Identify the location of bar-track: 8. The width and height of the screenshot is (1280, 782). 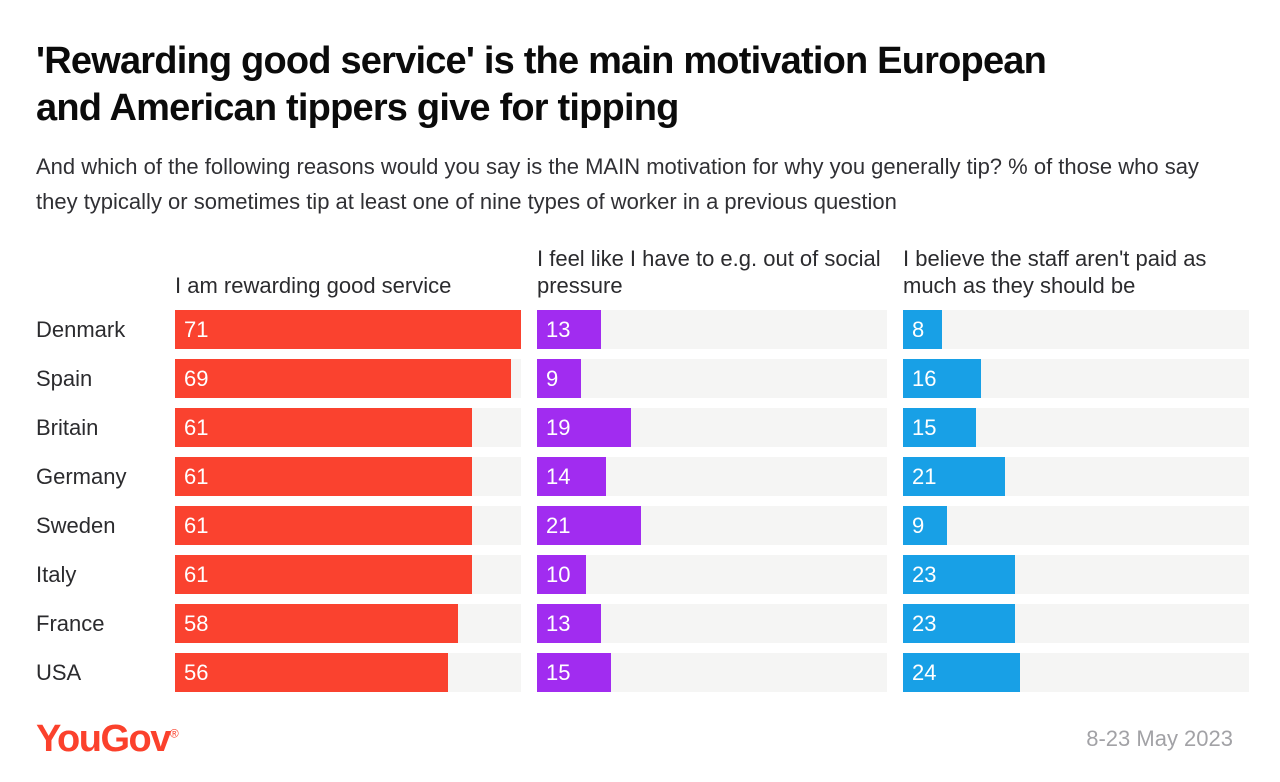
(1076, 329).